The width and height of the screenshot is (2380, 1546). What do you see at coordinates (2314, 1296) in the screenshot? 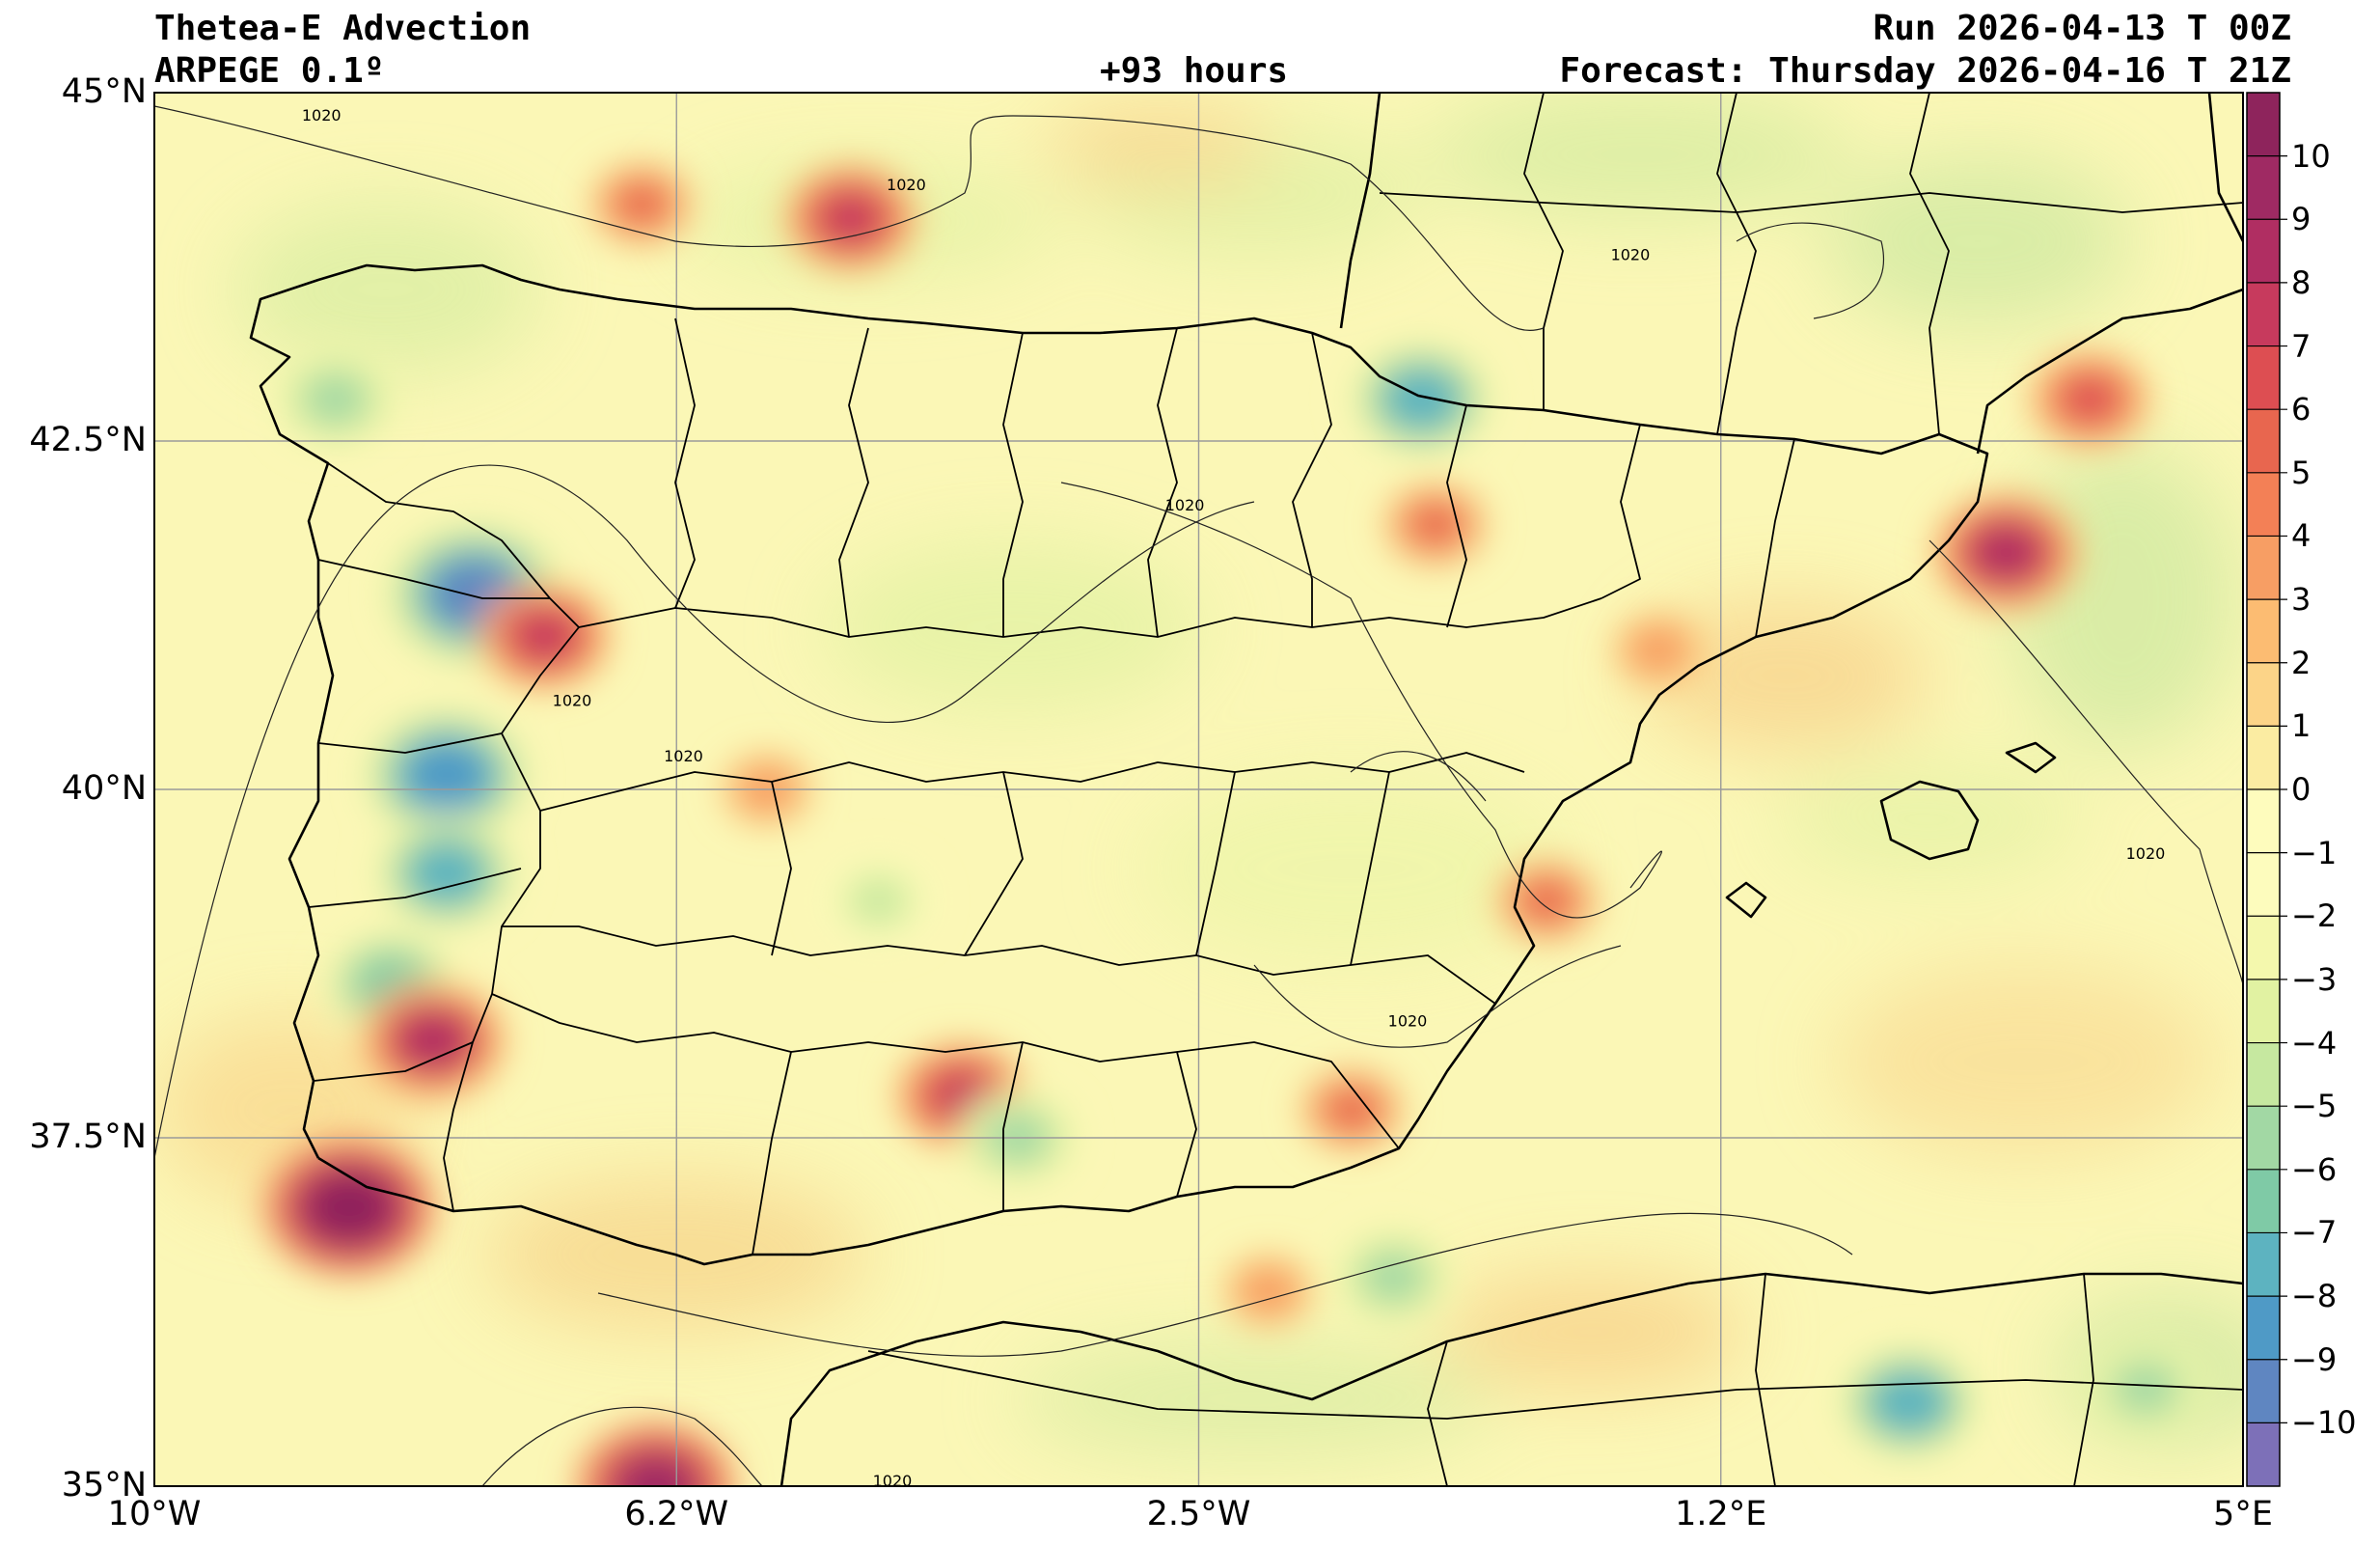
I see `colorbar-tick-label: −8` at bounding box center [2314, 1296].